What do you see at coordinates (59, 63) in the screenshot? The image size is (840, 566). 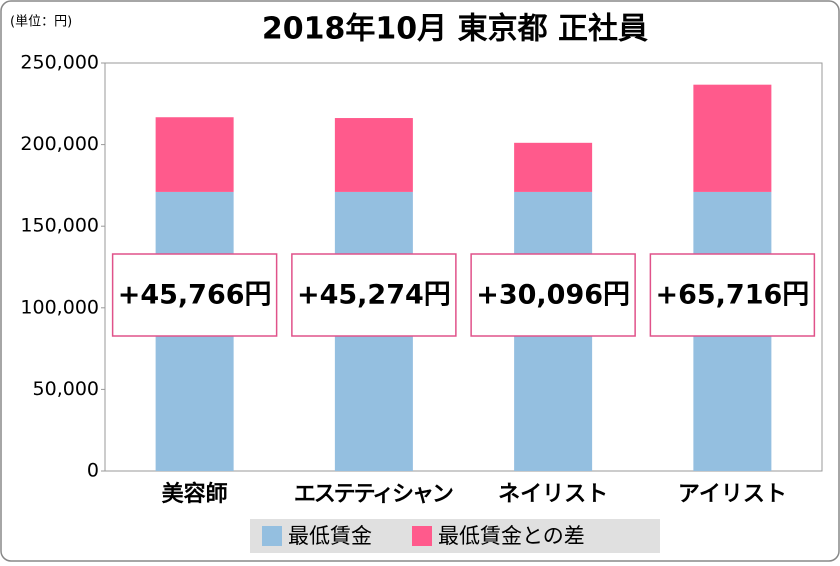 I see `y-tick-label: 250,000` at bounding box center [59, 63].